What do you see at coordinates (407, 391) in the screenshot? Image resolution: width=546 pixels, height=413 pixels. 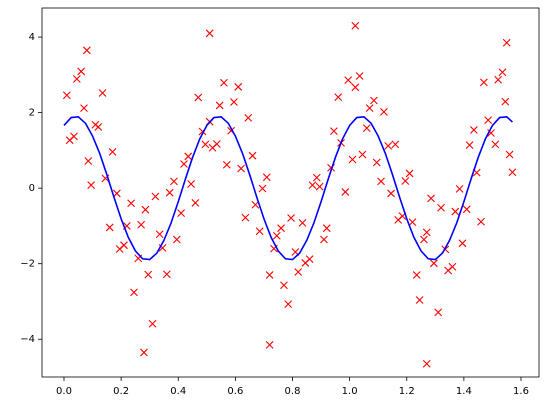 I see `x-tick-label: 1.2` at bounding box center [407, 391].